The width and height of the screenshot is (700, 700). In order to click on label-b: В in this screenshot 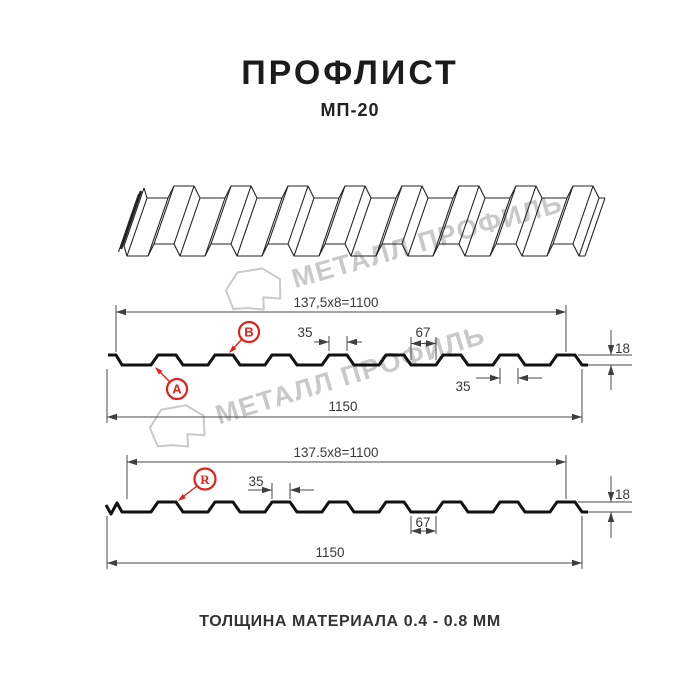, I will do `click(248, 332)`.